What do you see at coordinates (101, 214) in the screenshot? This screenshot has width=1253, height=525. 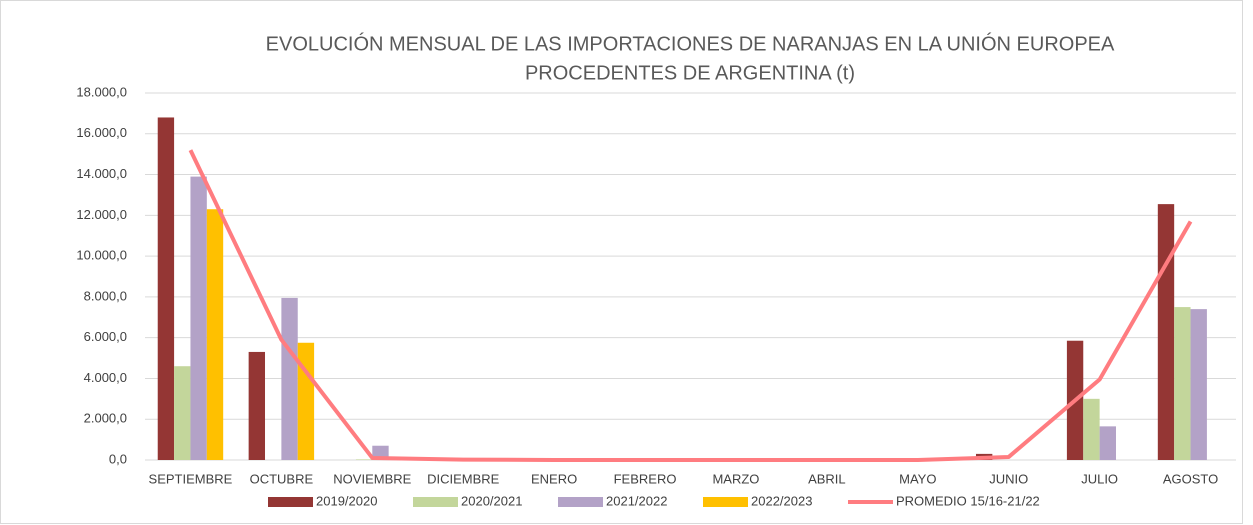 I see `y-tick-label: 12.000,0` at bounding box center [101, 214].